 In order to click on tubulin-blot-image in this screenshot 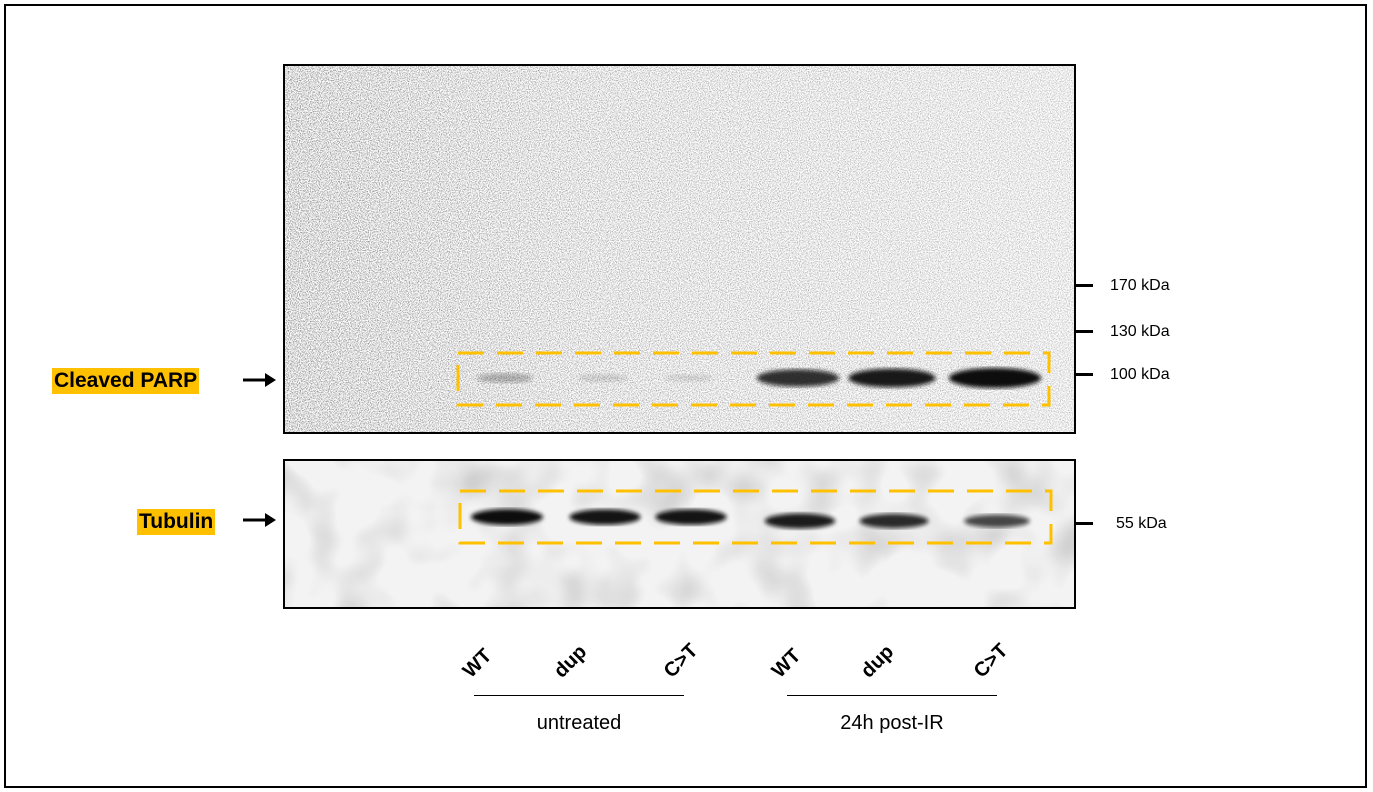, I will do `click(679, 534)`.